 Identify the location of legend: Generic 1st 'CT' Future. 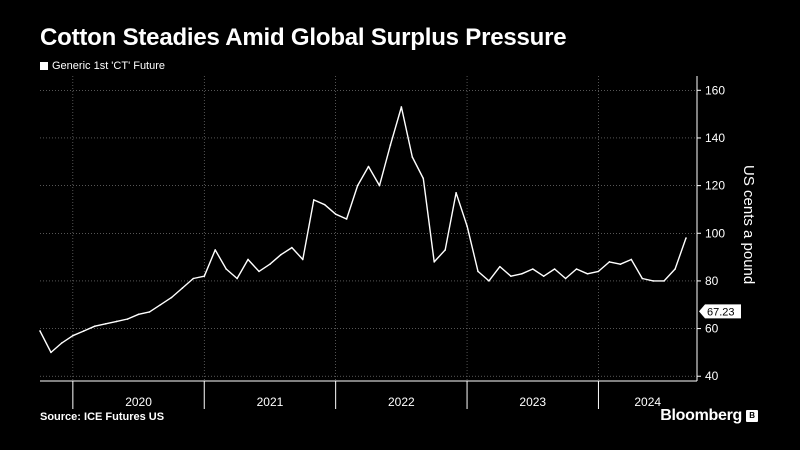
(102, 66).